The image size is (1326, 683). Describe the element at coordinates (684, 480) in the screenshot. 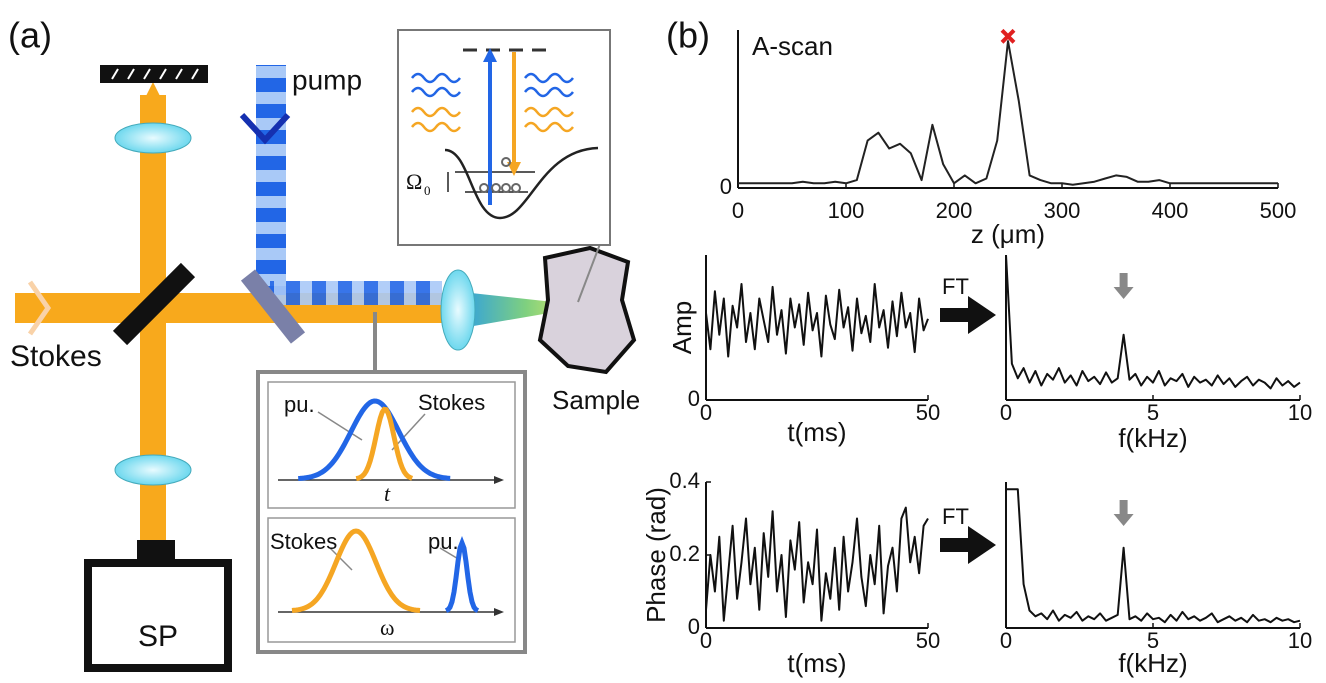

I see `y-tick-label: 0.4` at that location.